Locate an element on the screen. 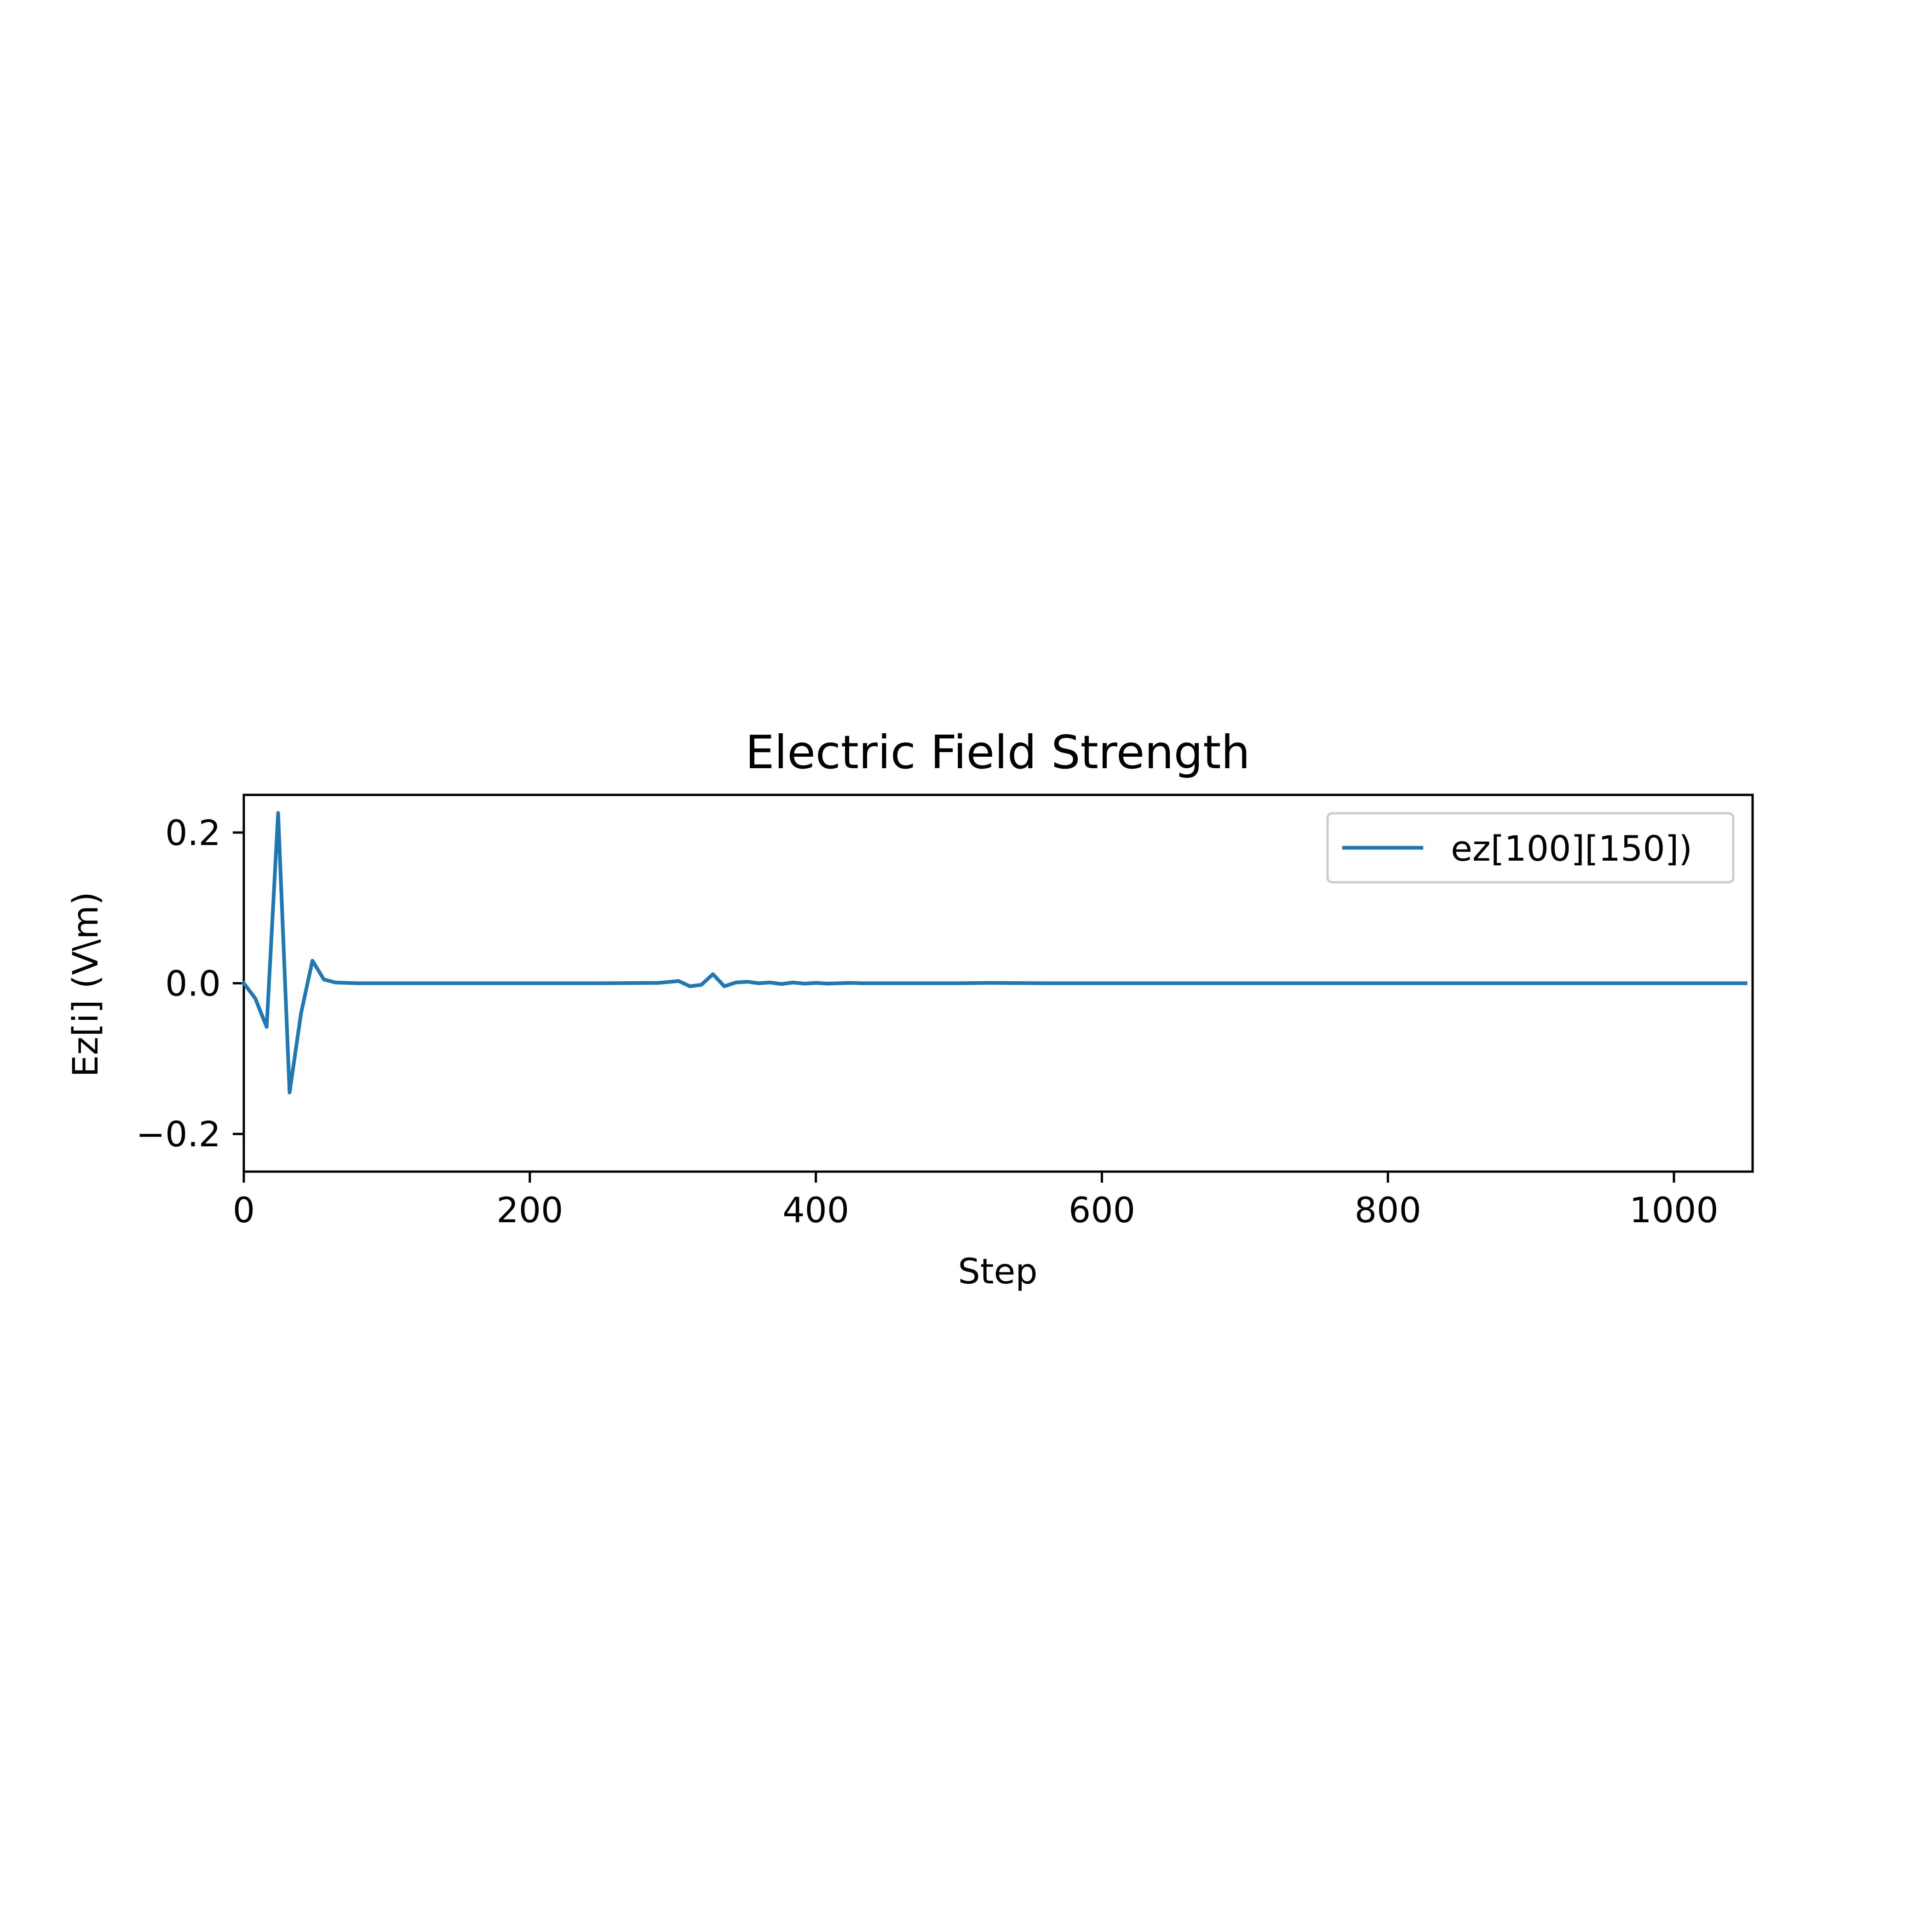 This screenshot has height=1932, width=1932. y-tick-label: −0.2 is located at coordinates (178, 1134).